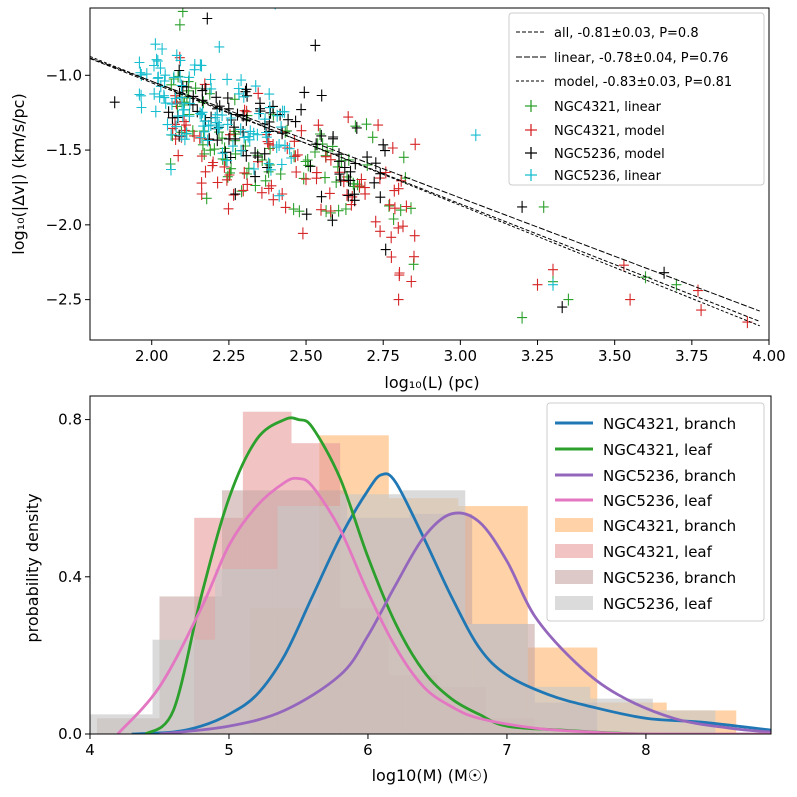 This screenshot has height=797, width=797. What do you see at coordinates (68, 187) in the screenshot?
I see `top-y-ticks: −1.0 −1.5 −2.0 −2.5` at bounding box center [68, 187].